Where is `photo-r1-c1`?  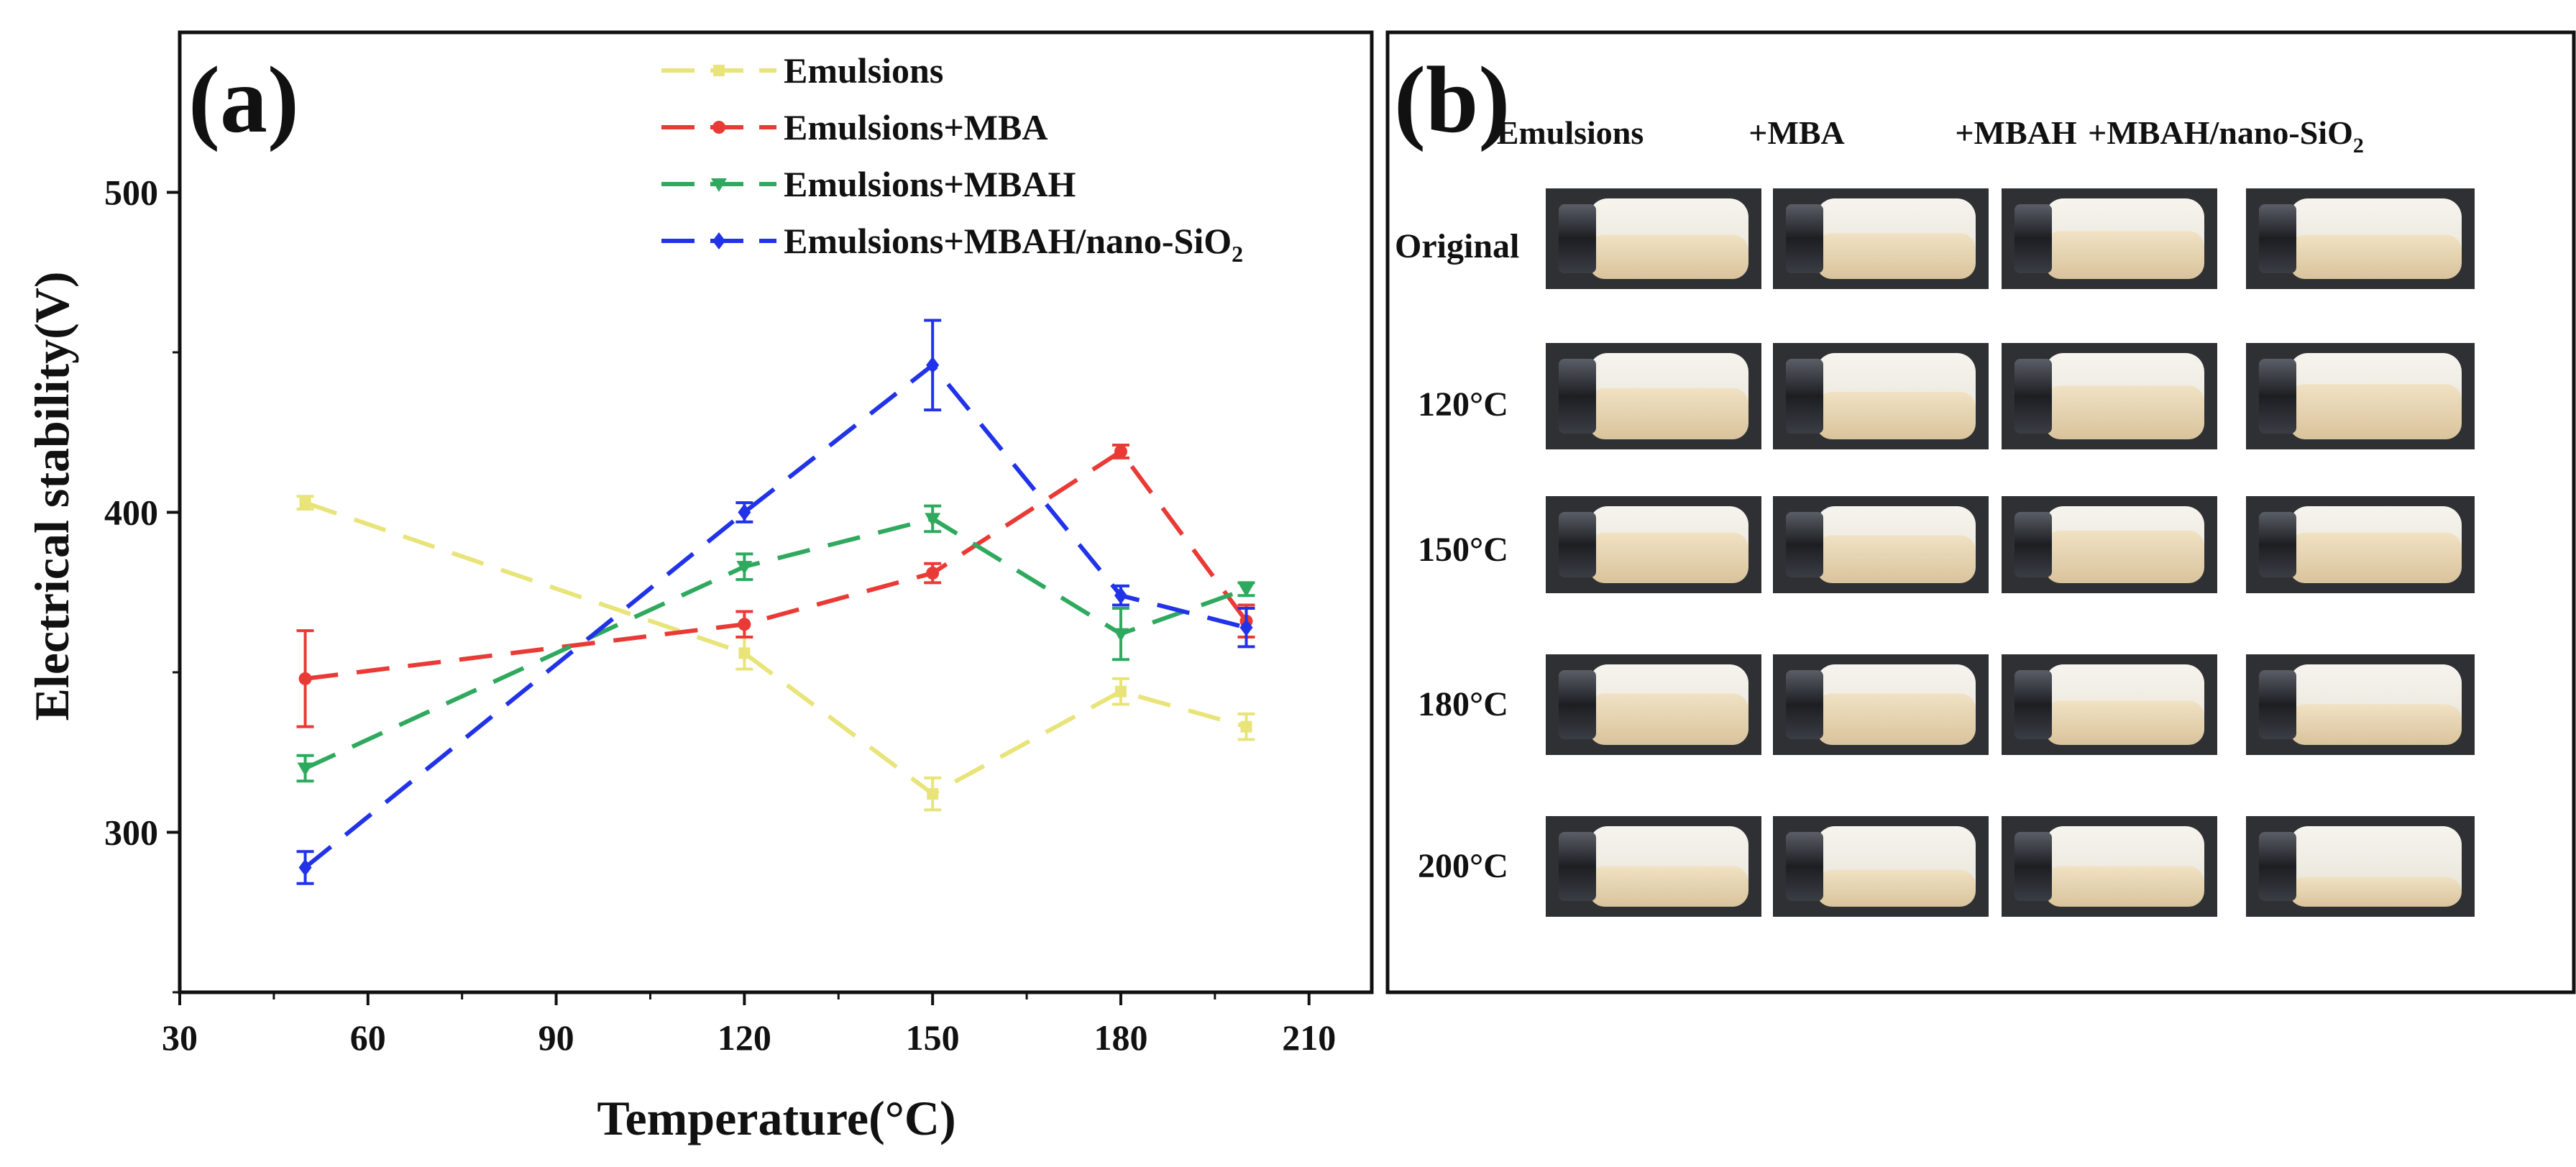
photo-r1-c1 is located at coordinates (1881, 396).